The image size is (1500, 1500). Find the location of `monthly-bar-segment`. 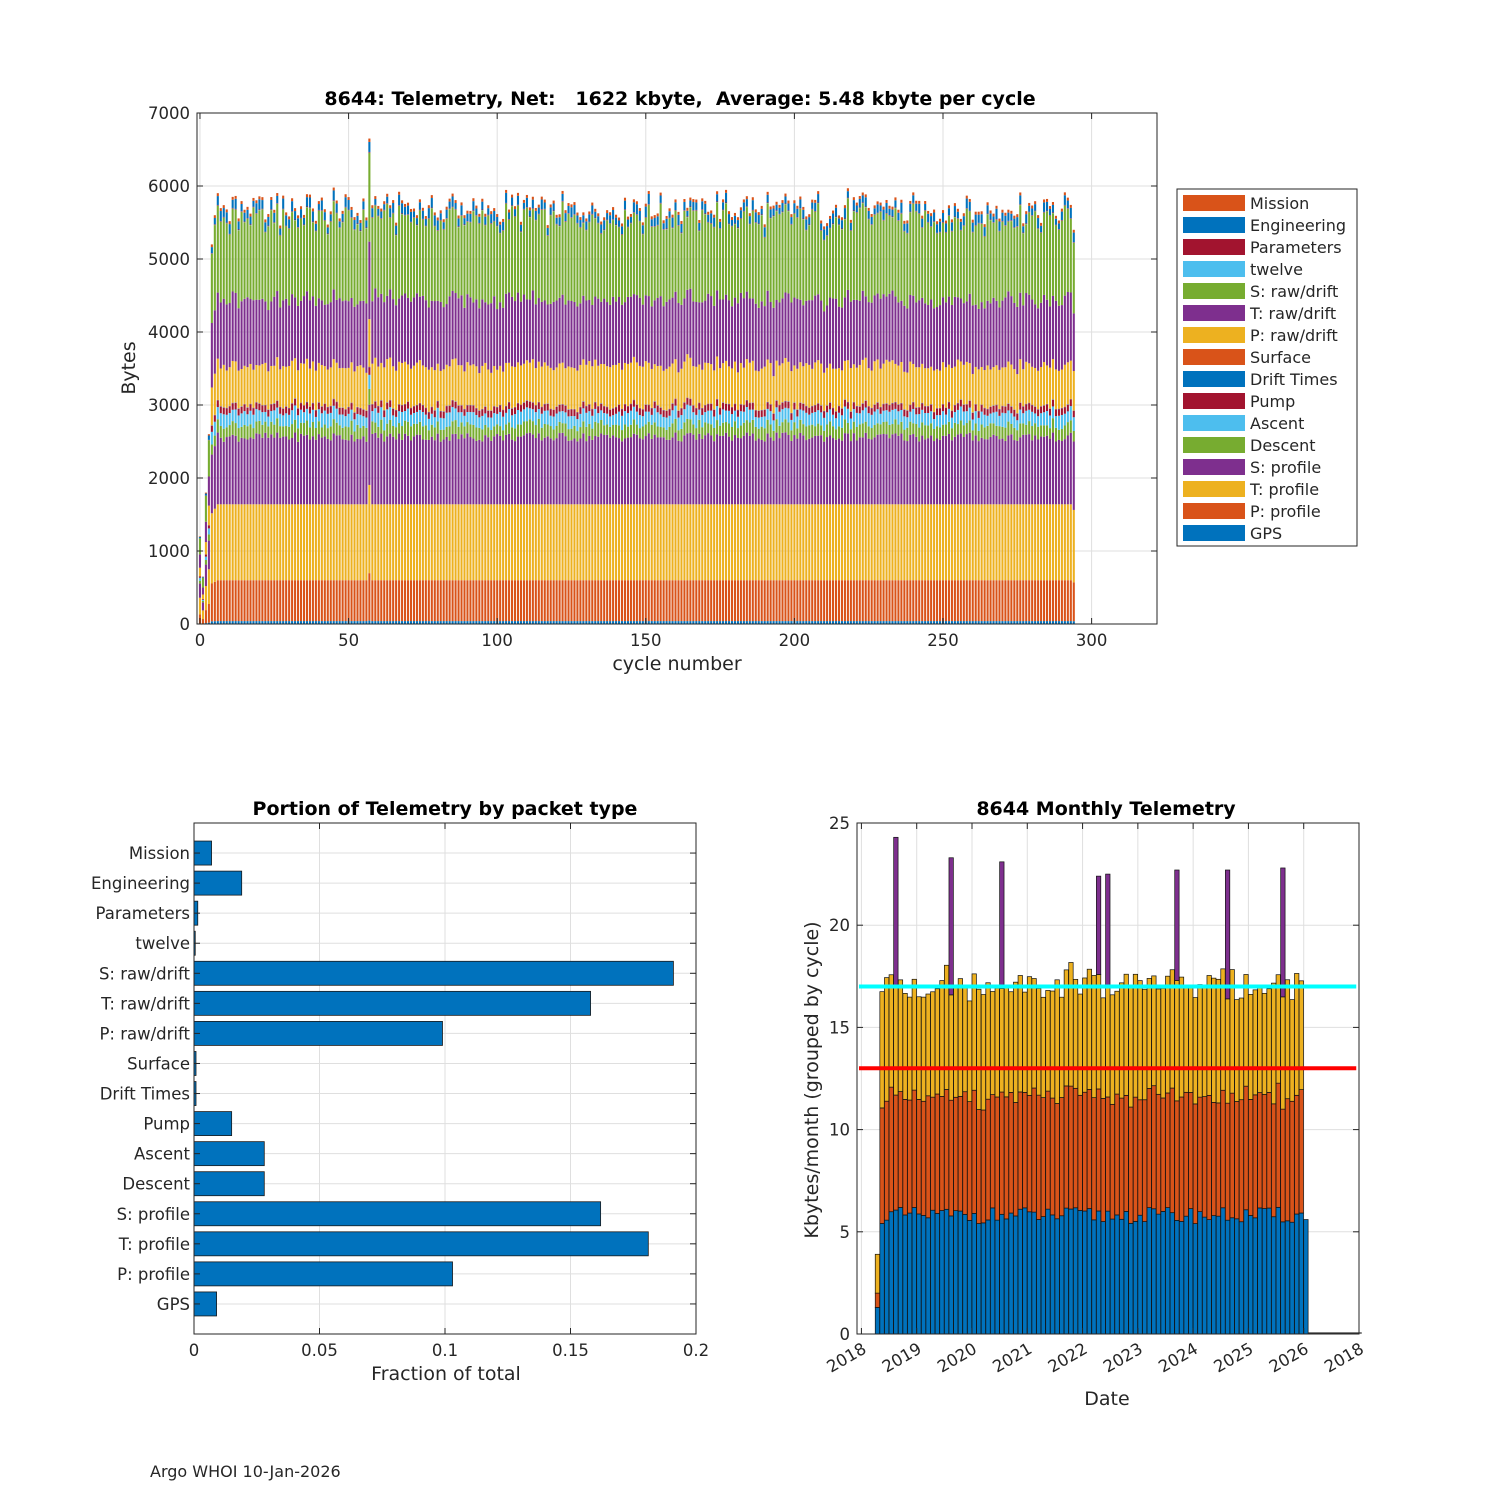

monthly-bar-segment is located at coordinates (896, 1040).